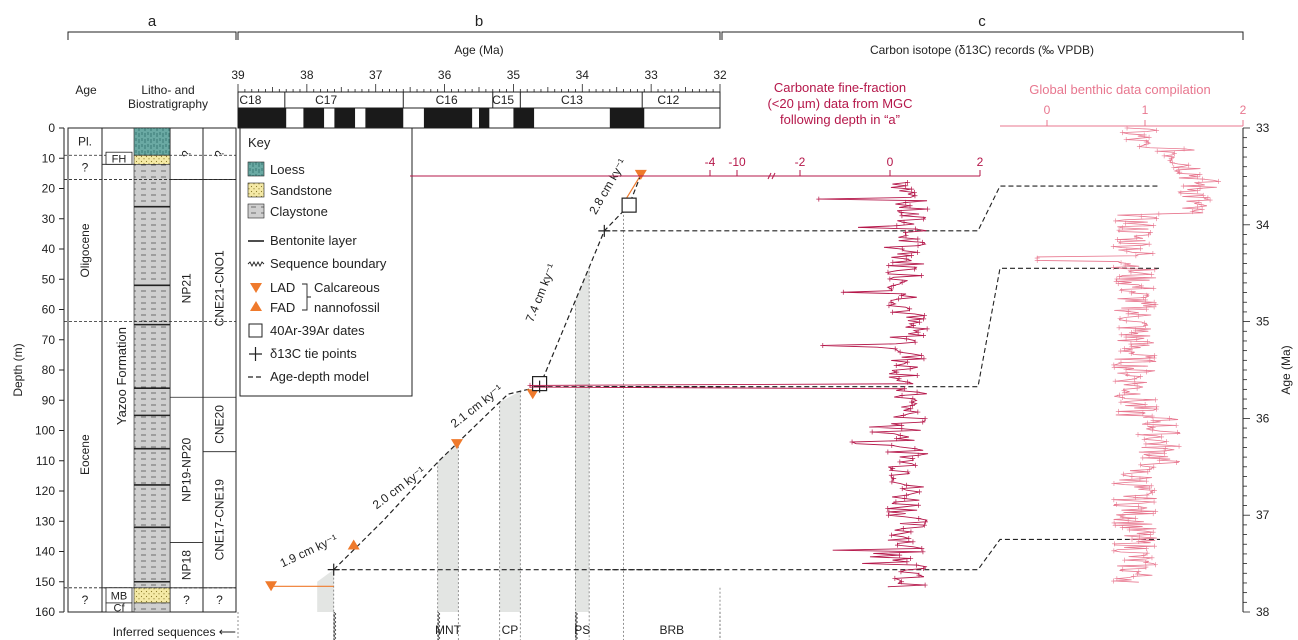  I want to click on depth-tick-label: 80, so click(49, 370).